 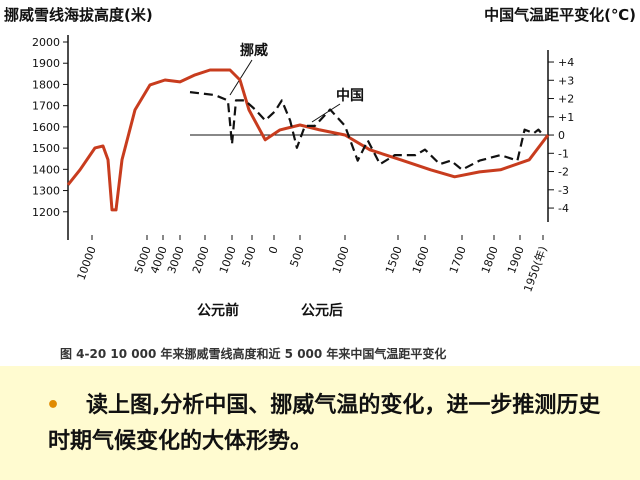 What do you see at coordinates (46, 42) in the screenshot?
I see `y-tick-label: 2000` at bounding box center [46, 42].